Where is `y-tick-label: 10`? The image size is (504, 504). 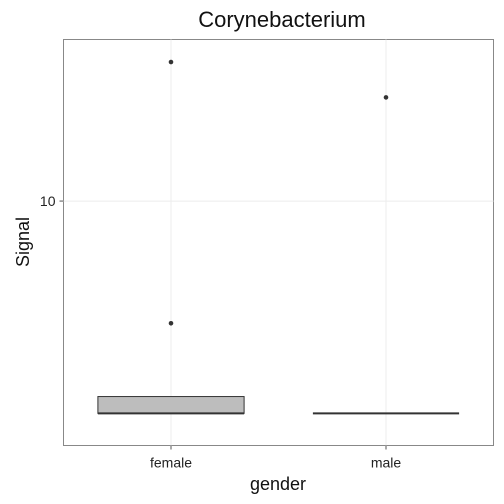 y-tick-label: 10 is located at coordinates (48, 201).